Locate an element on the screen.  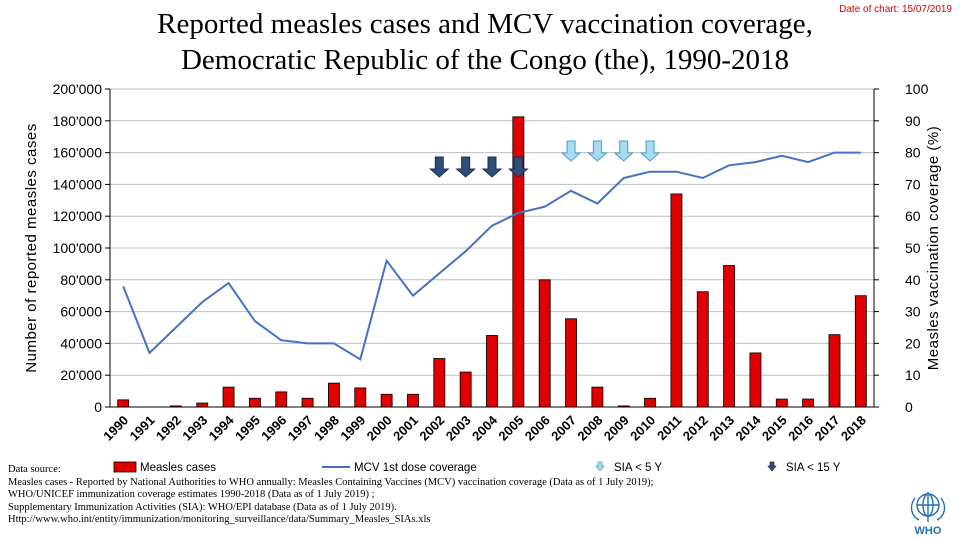
y-tick-label: 60'000 is located at coordinates (81, 312).